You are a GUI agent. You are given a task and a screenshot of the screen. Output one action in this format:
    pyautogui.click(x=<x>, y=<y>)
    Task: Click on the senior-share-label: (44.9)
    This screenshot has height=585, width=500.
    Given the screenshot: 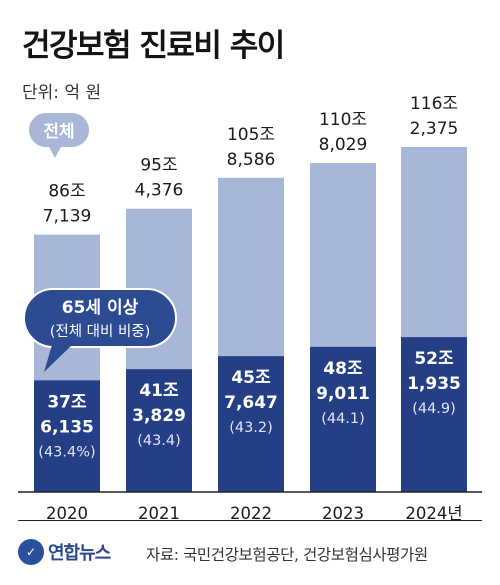 What is the action you would take?
    pyautogui.click(x=434, y=409)
    